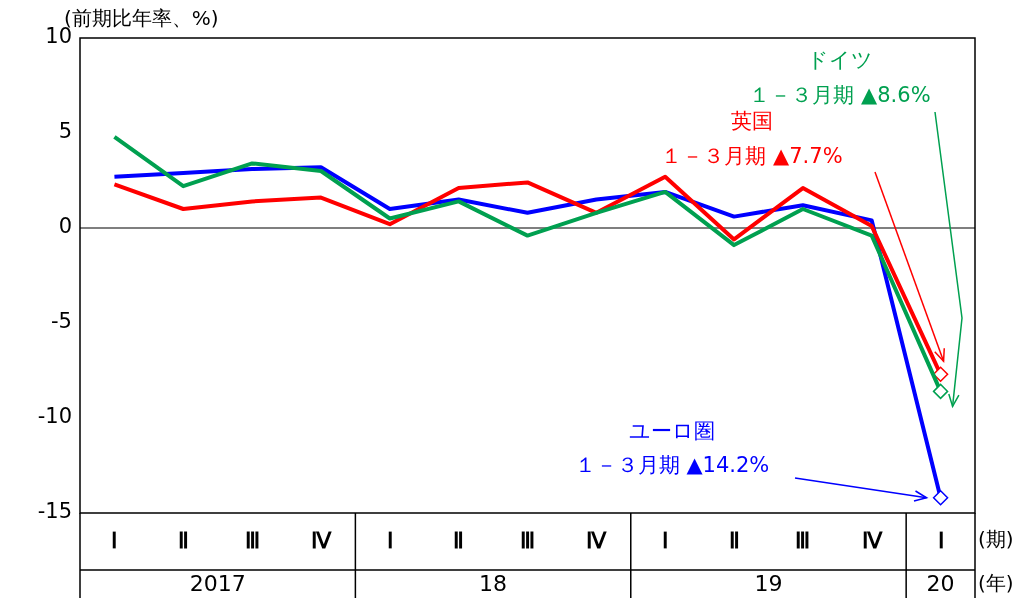  What do you see at coordinates (54, 416) in the screenshot?
I see `y-tick-label: -10` at bounding box center [54, 416].